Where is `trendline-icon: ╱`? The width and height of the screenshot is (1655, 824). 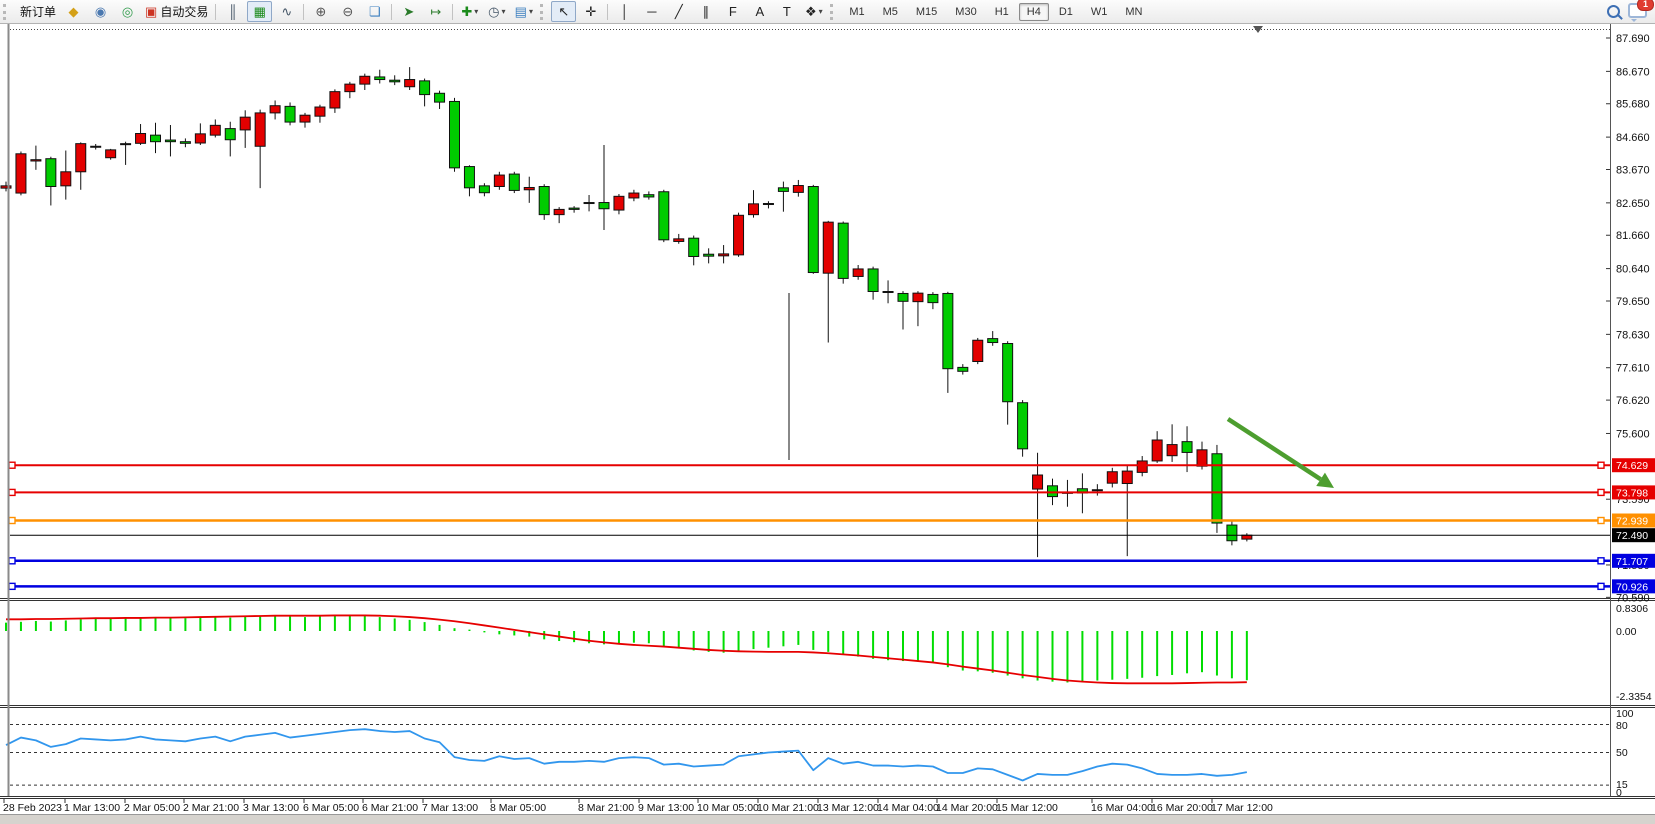 trendline-icon: ╱ is located at coordinates (678, 11).